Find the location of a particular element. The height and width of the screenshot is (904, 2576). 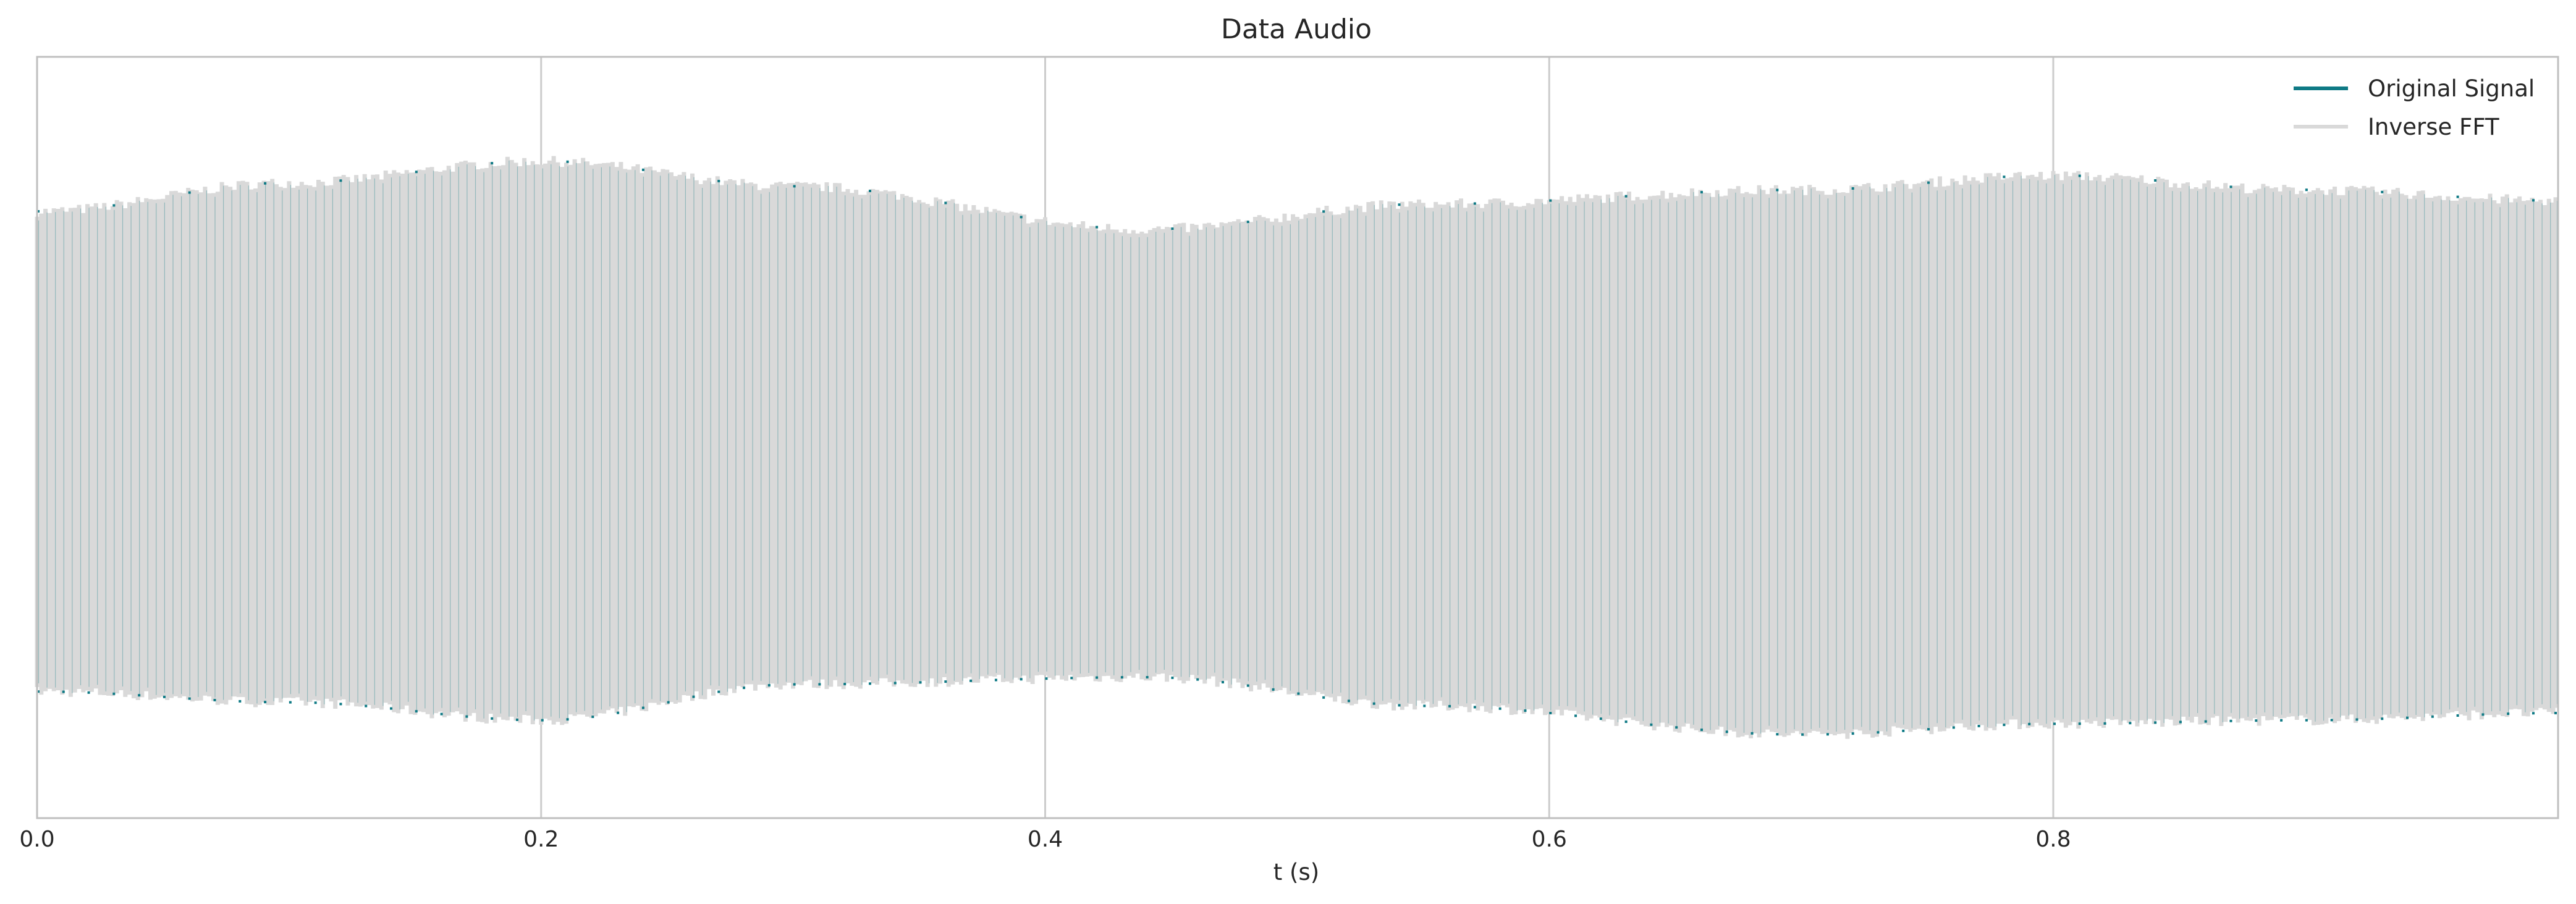

x-tick-label: 0.0 is located at coordinates (36, 840).